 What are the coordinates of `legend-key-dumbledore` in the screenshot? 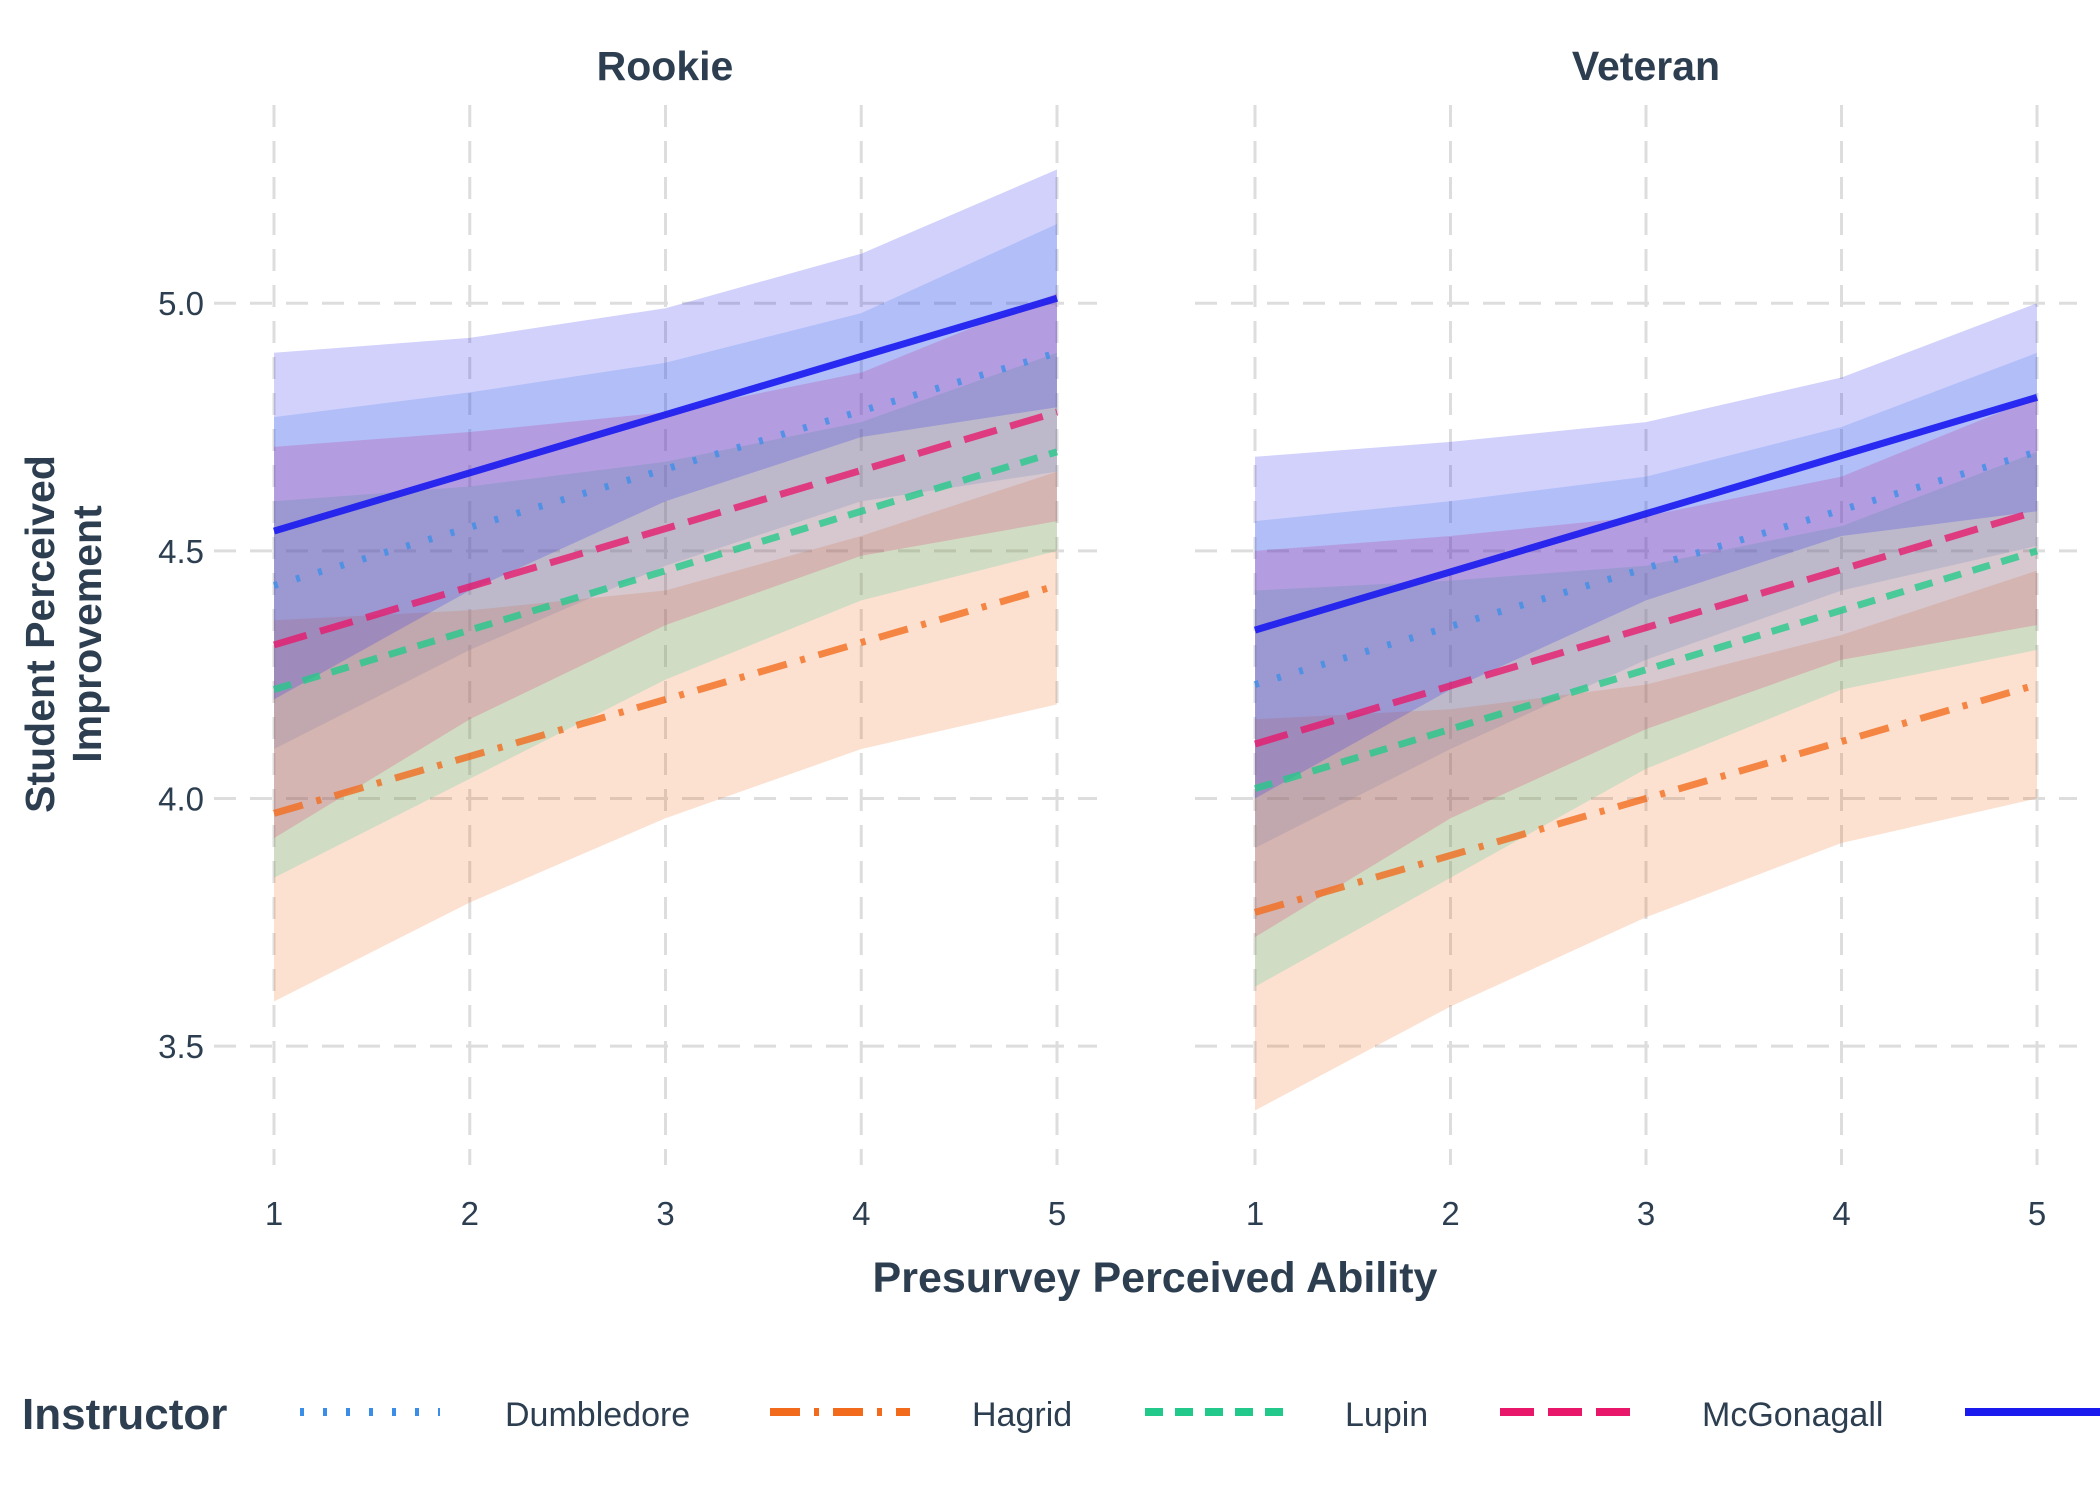 It's located at (370, 1412).